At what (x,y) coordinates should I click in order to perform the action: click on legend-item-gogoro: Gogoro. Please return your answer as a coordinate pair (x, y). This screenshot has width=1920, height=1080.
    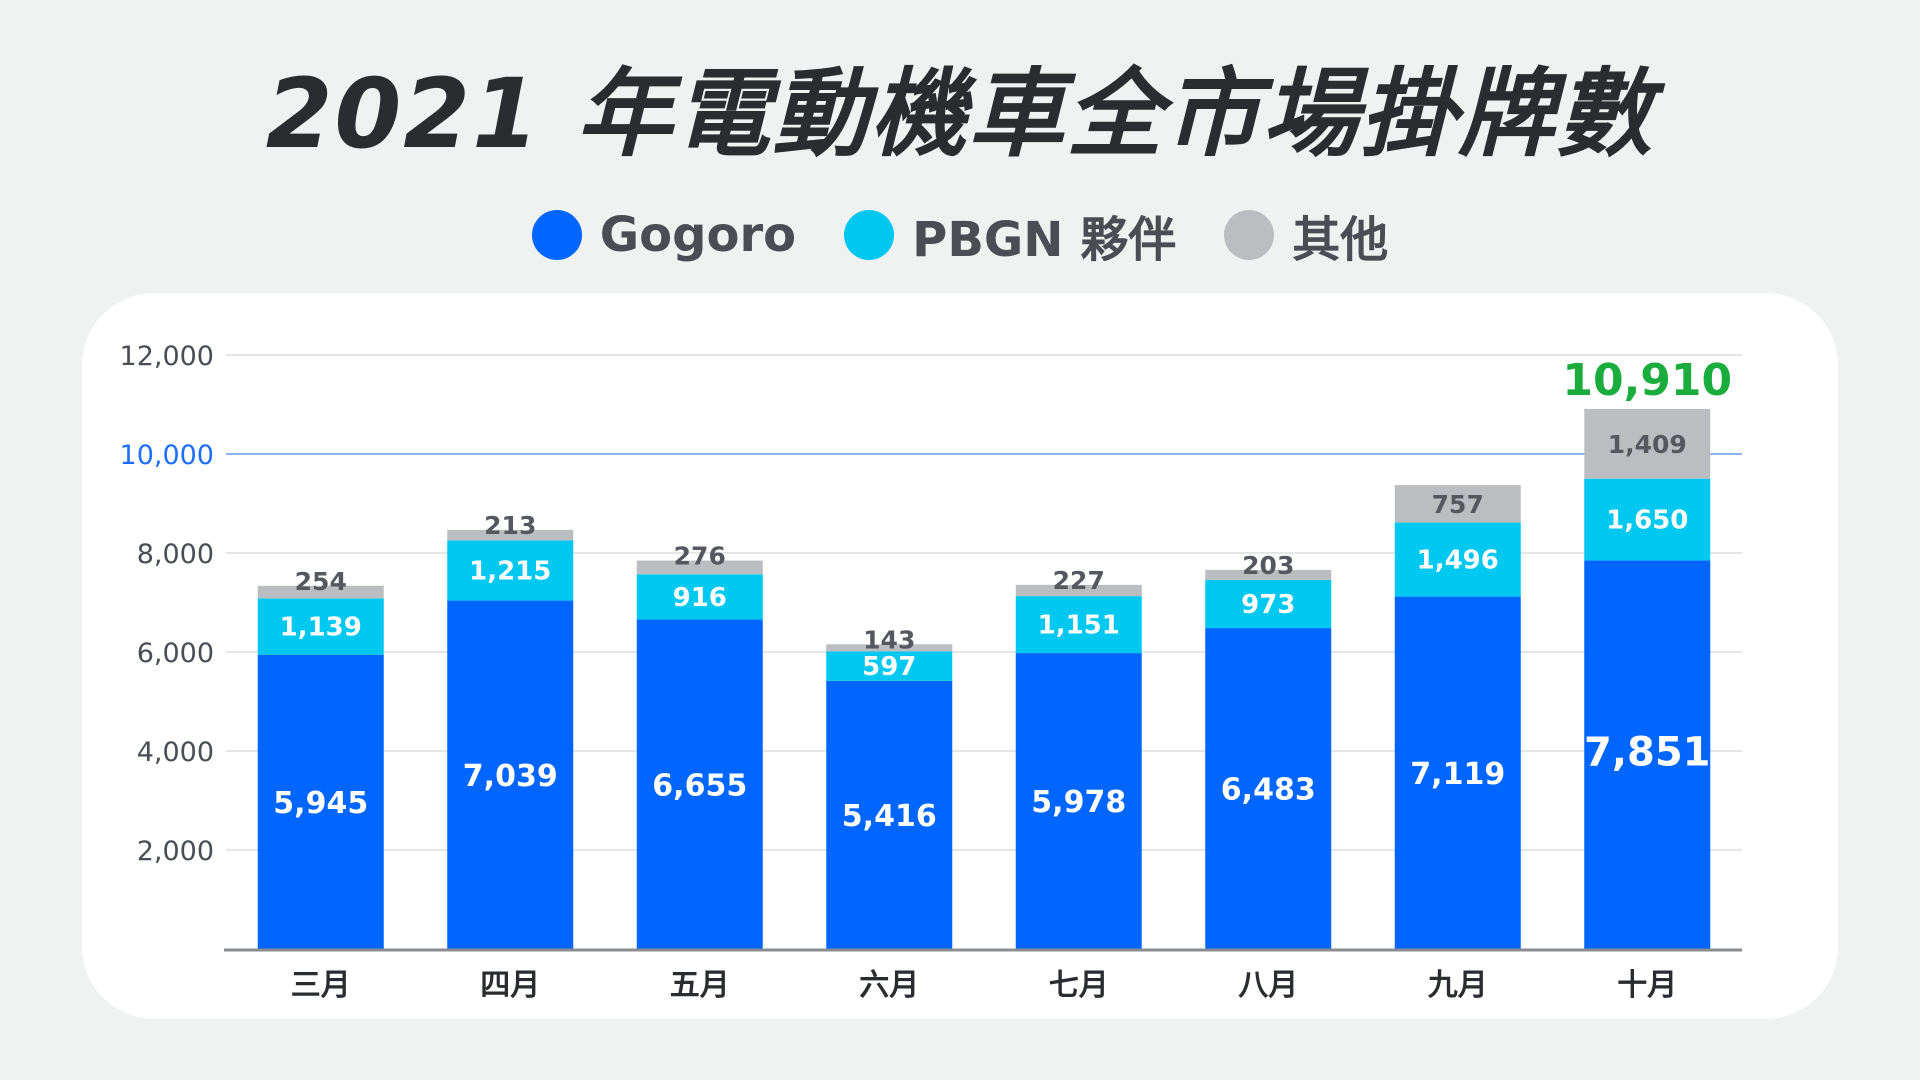
    Looking at the image, I should click on (664, 235).